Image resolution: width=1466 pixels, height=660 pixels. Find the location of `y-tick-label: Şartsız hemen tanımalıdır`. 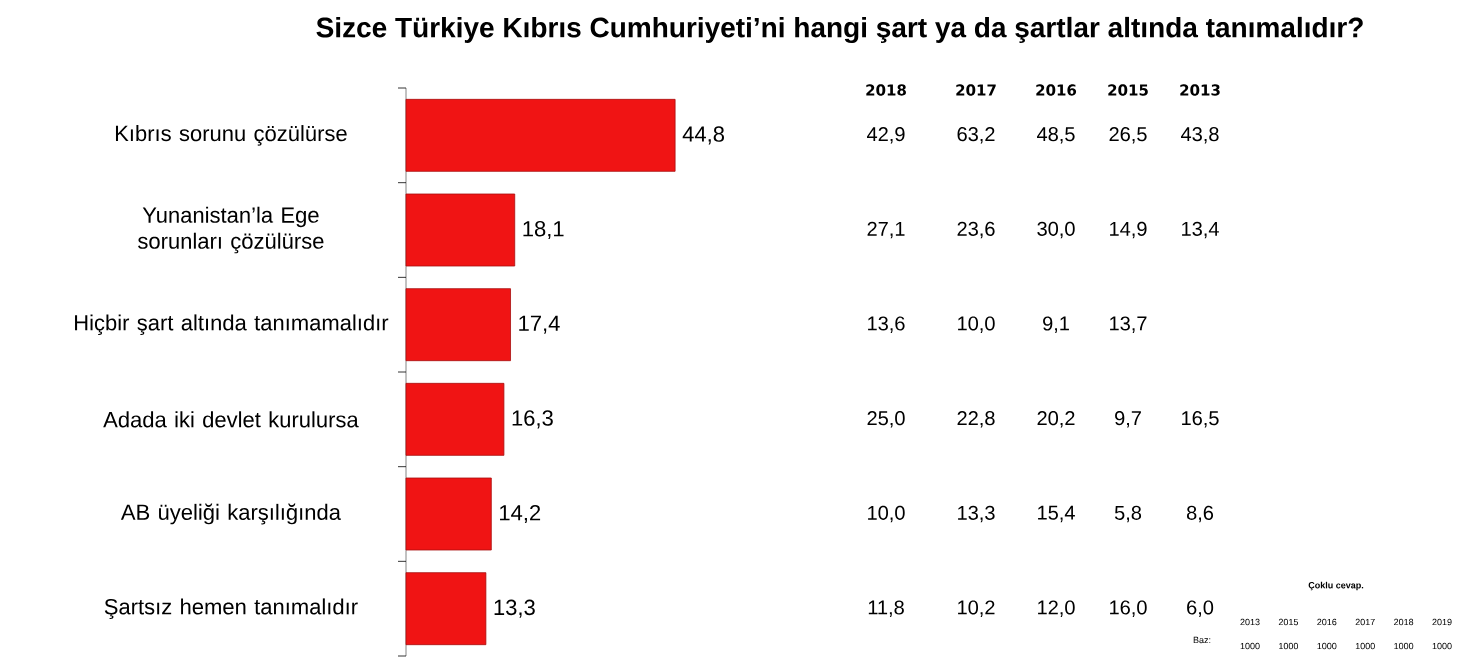

y-tick-label: Şartsız hemen tanımalıdır is located at coordinates (231, 608).